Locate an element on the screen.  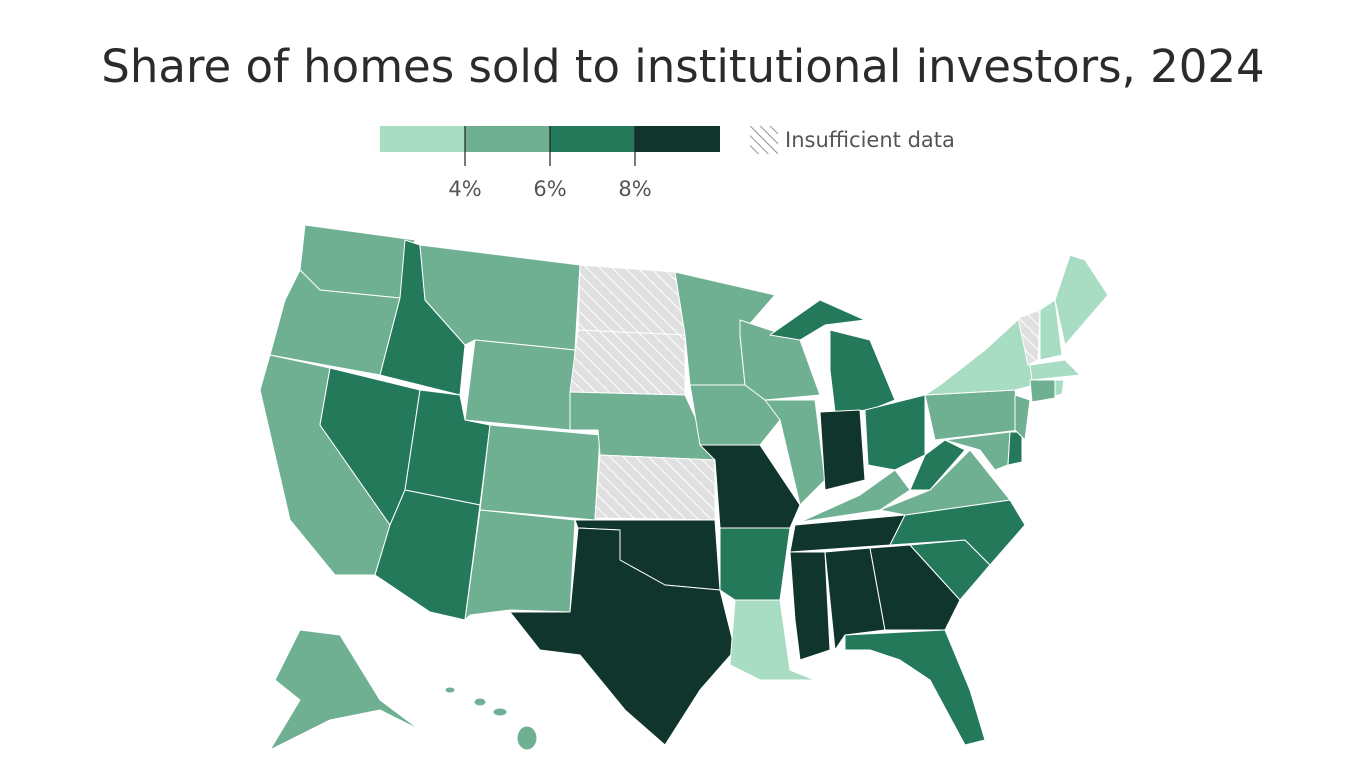
legend-tick-label: 4% is located at coordinates (464, 189).